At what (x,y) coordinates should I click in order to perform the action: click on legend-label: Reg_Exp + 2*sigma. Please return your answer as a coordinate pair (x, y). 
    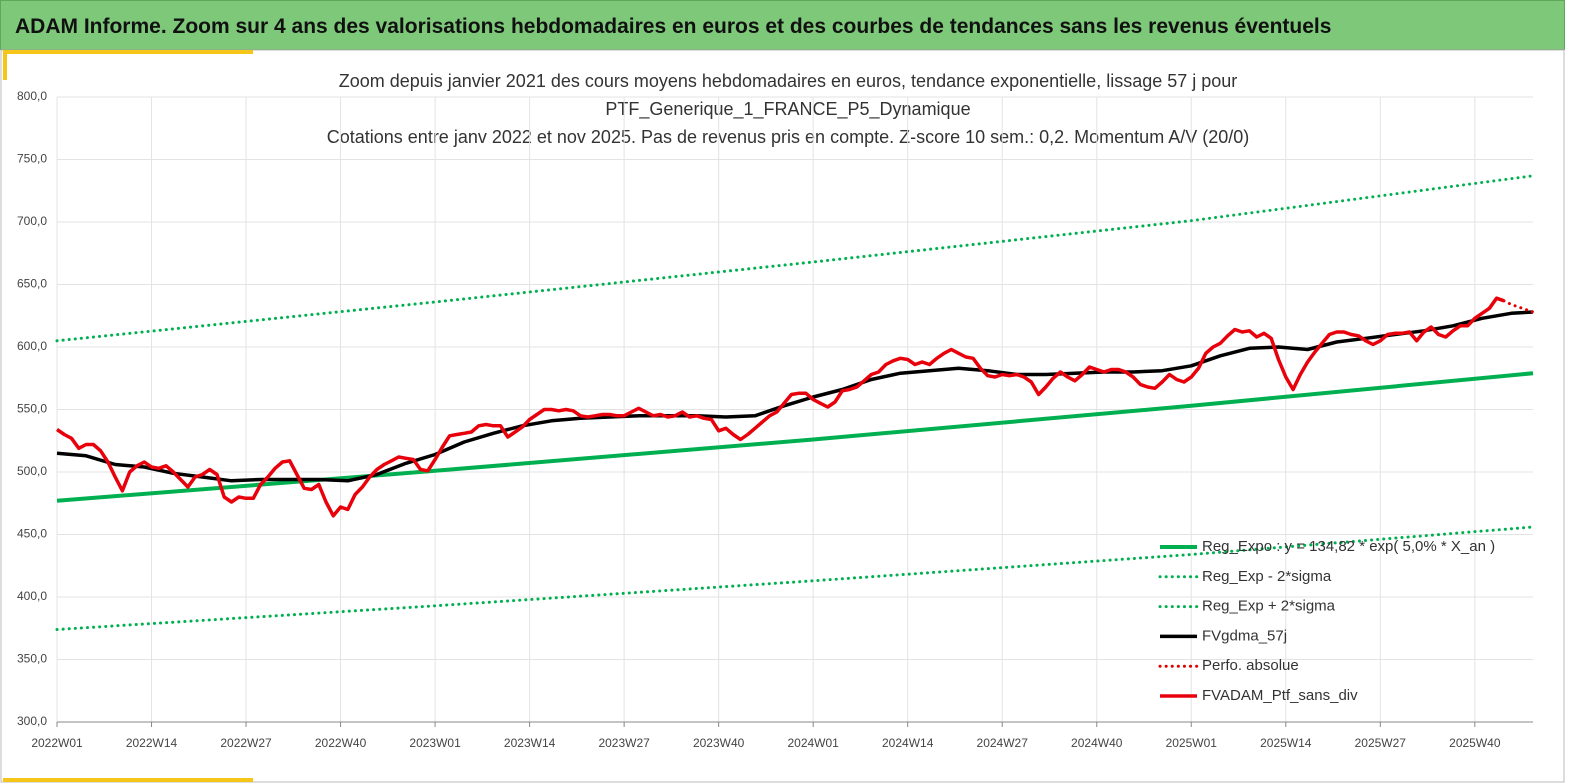
    Looking at the image, I should click on (1269, 606).